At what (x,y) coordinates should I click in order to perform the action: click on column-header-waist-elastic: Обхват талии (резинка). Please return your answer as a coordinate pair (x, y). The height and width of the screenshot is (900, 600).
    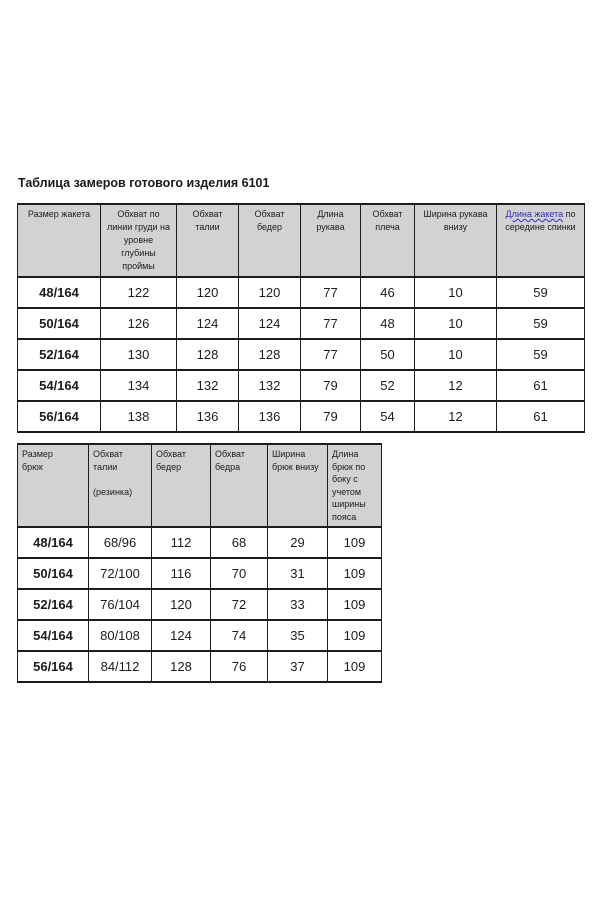
    Looking at the image, I should click on (120, 485).